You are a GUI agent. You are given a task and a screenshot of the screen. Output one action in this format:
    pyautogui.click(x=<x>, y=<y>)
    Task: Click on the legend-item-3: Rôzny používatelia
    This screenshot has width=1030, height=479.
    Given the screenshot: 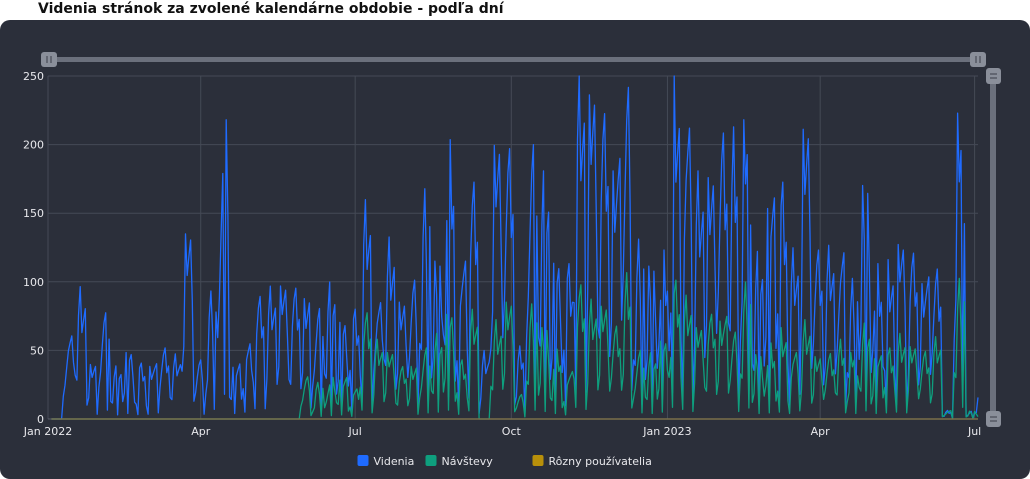 What is the action you would take?
    pyautogui.click(x=592, y=461)
    